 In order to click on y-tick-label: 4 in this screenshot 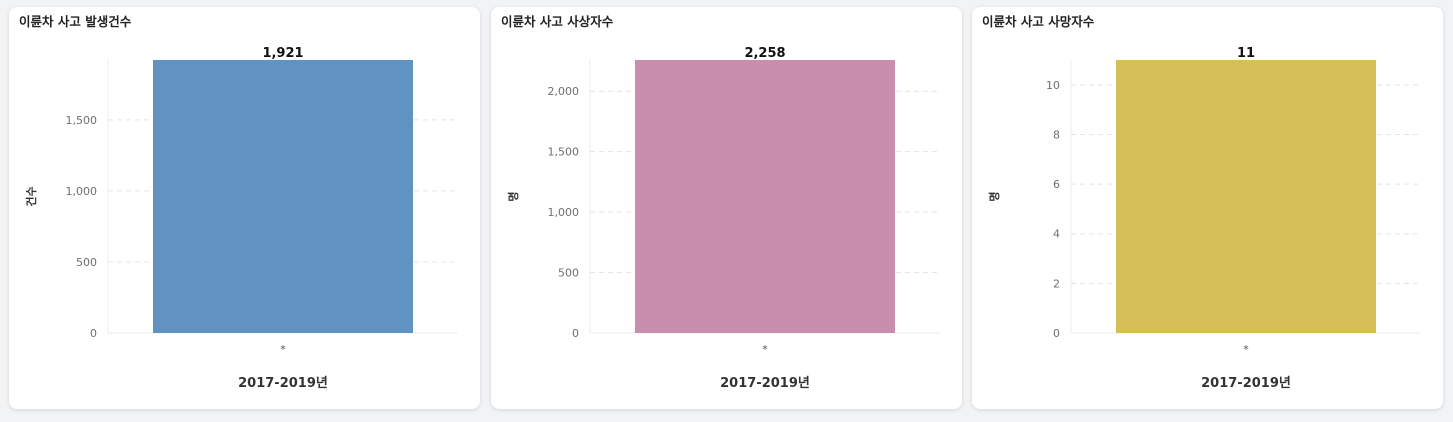, I will do `click(1056, 234)`.